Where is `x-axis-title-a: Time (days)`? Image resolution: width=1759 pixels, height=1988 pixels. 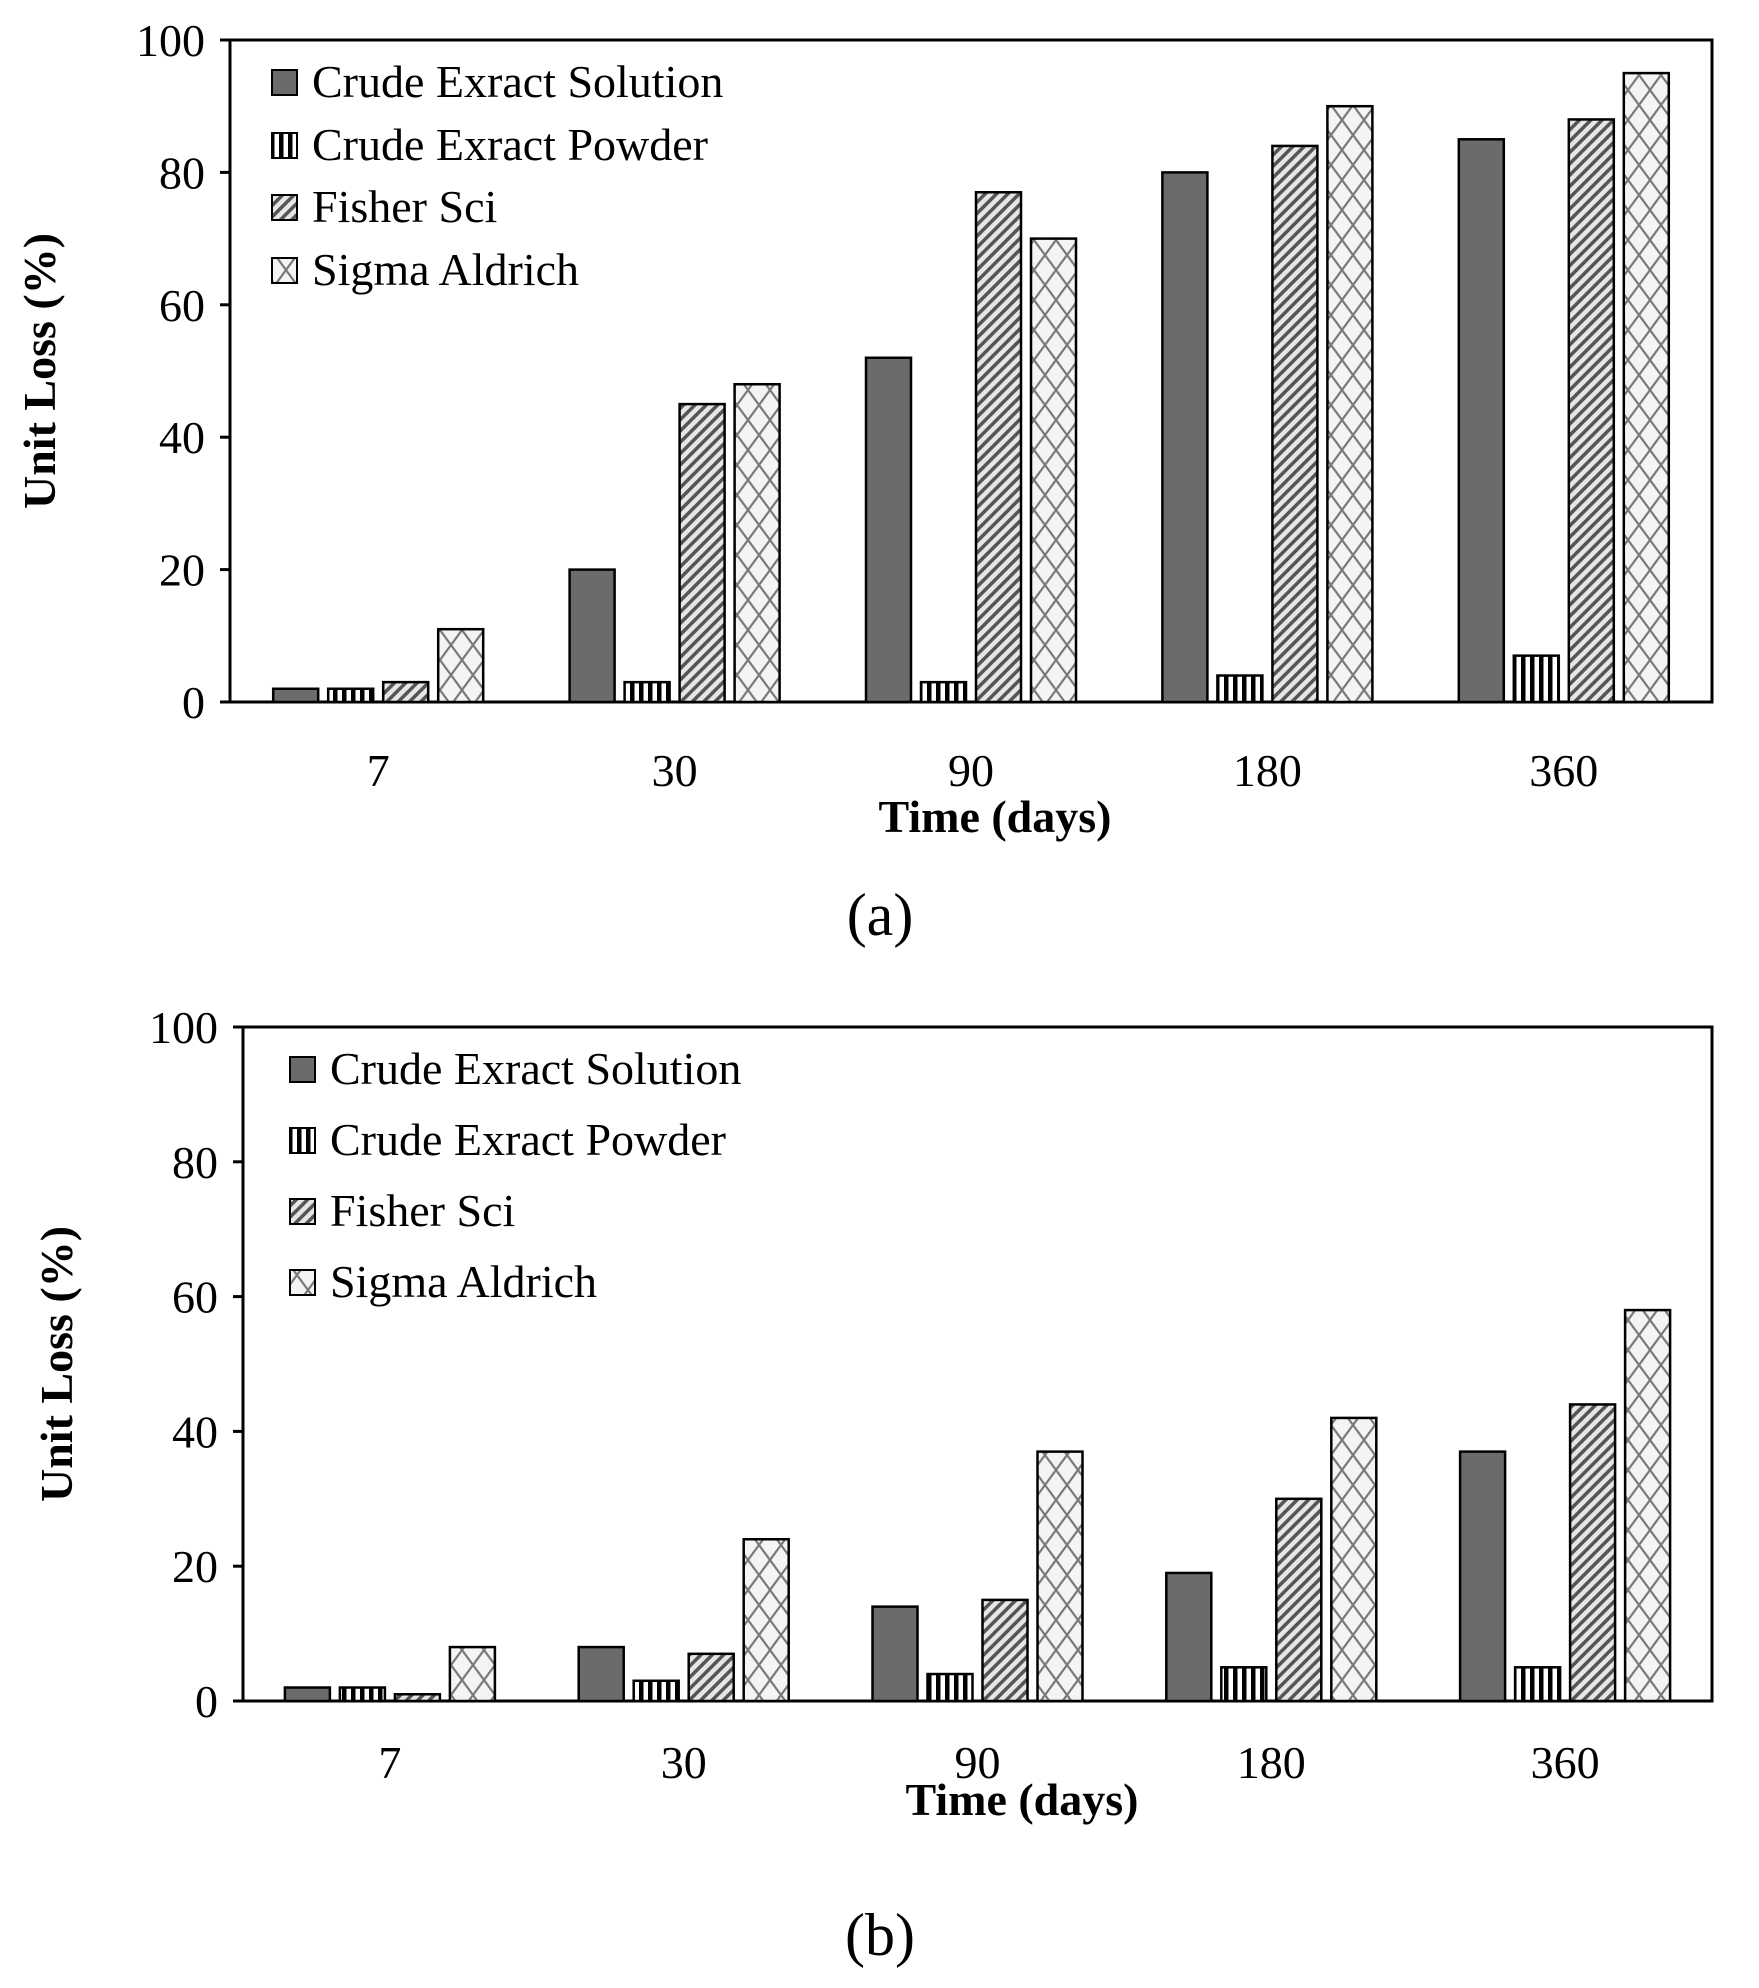
x-axis-title-a: Time (days) is located at coordinates (995, 816).